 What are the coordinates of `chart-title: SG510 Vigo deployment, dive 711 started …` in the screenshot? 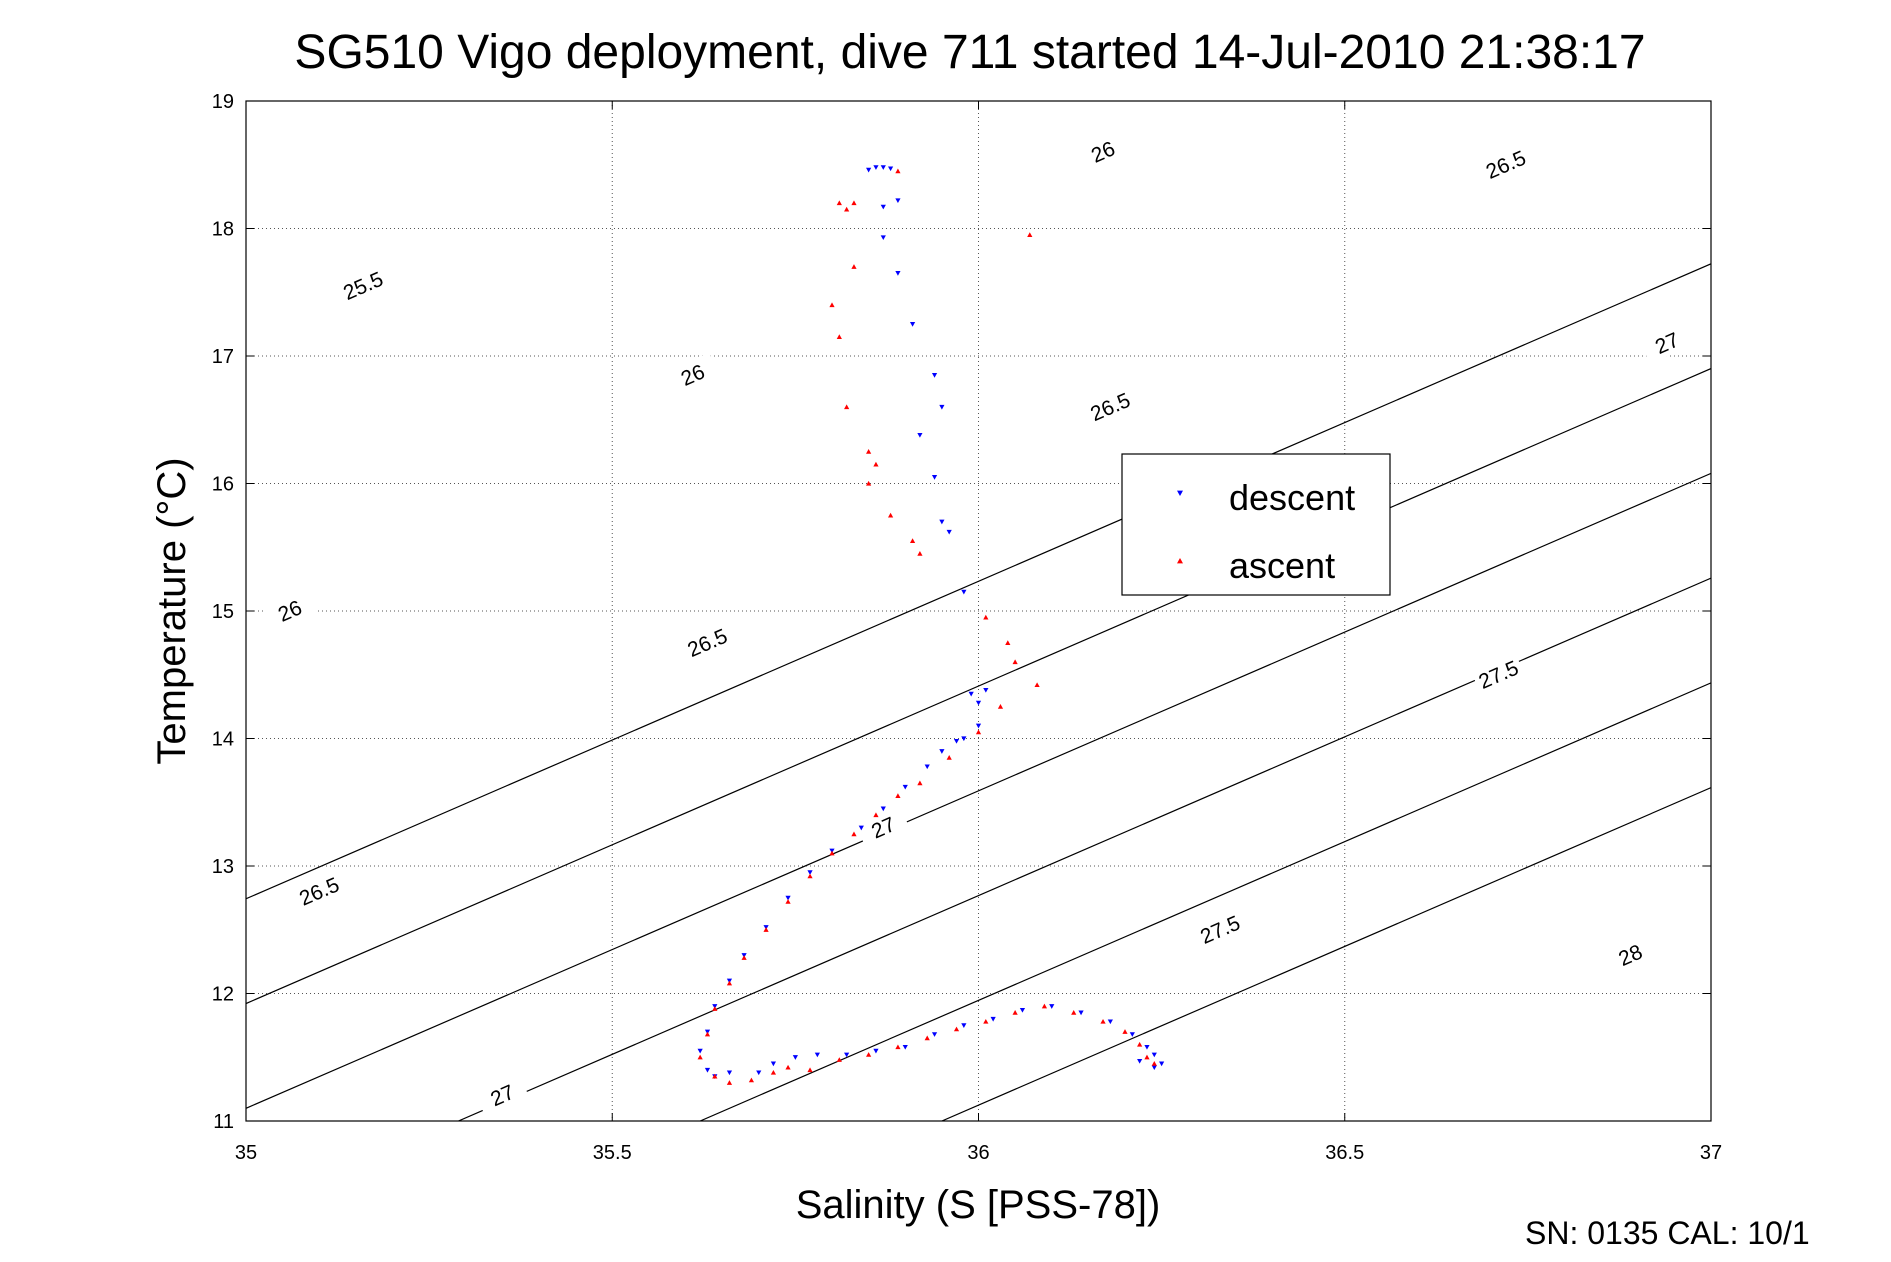 It's located at (969, 52).